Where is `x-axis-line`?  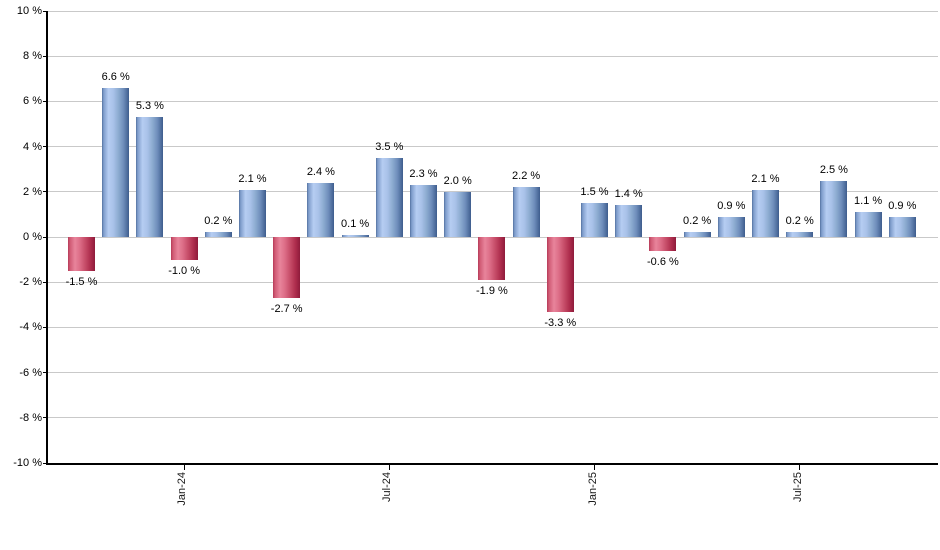
x-axis-line is located at coordinates (492, 464).